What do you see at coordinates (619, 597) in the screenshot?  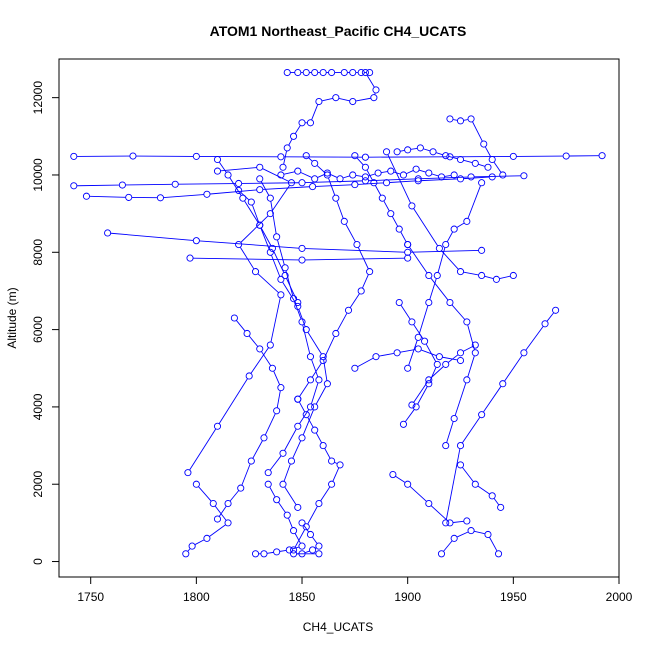 I see `x-tick-label: 2000` at bounding box center [619, 597].